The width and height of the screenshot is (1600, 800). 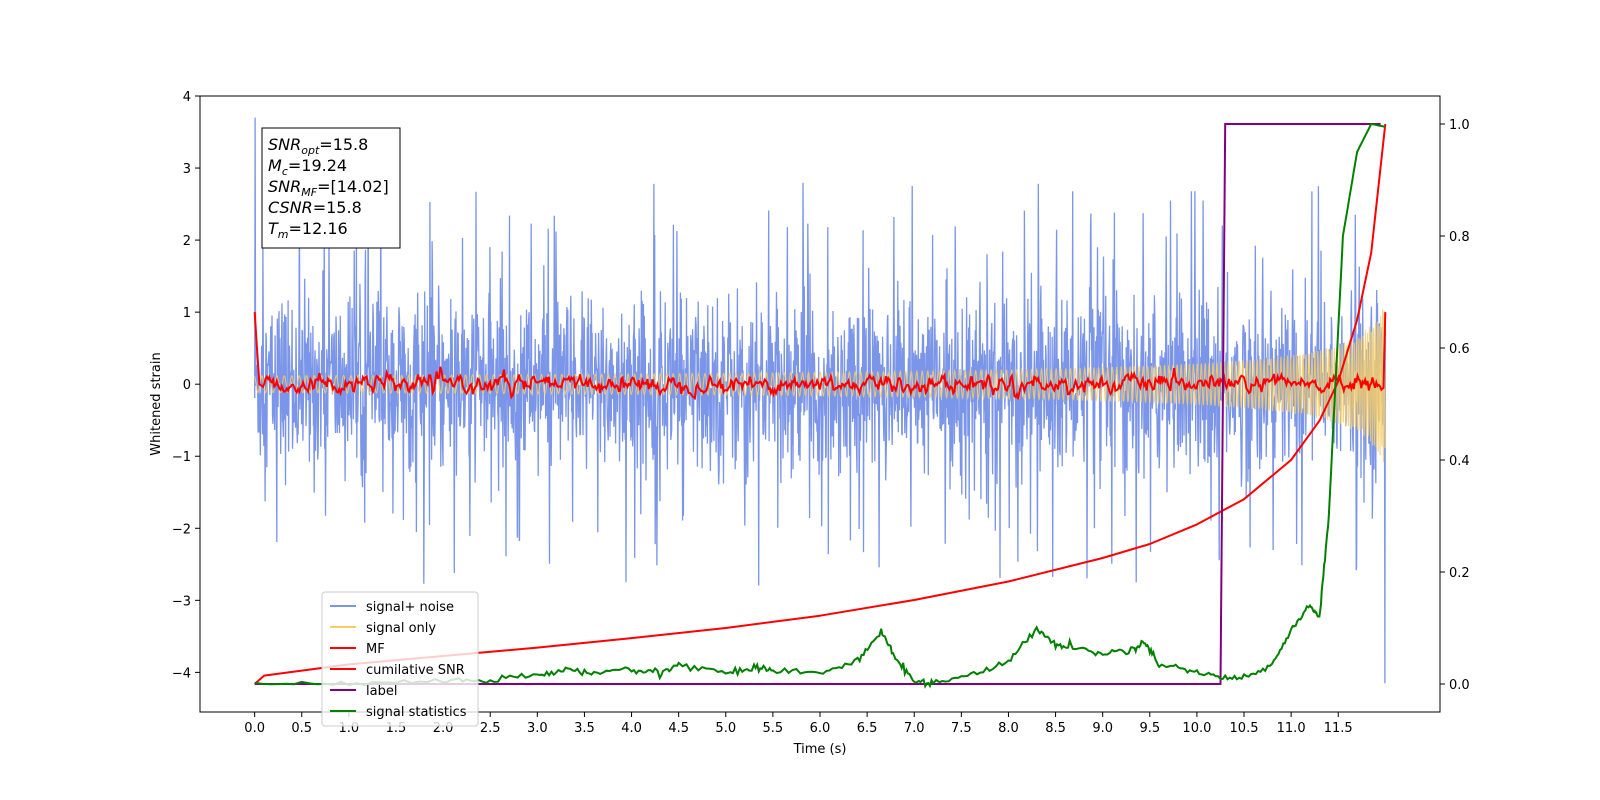 I want to click on x-tick-label: 11.5, so click(x=1338, y=728).